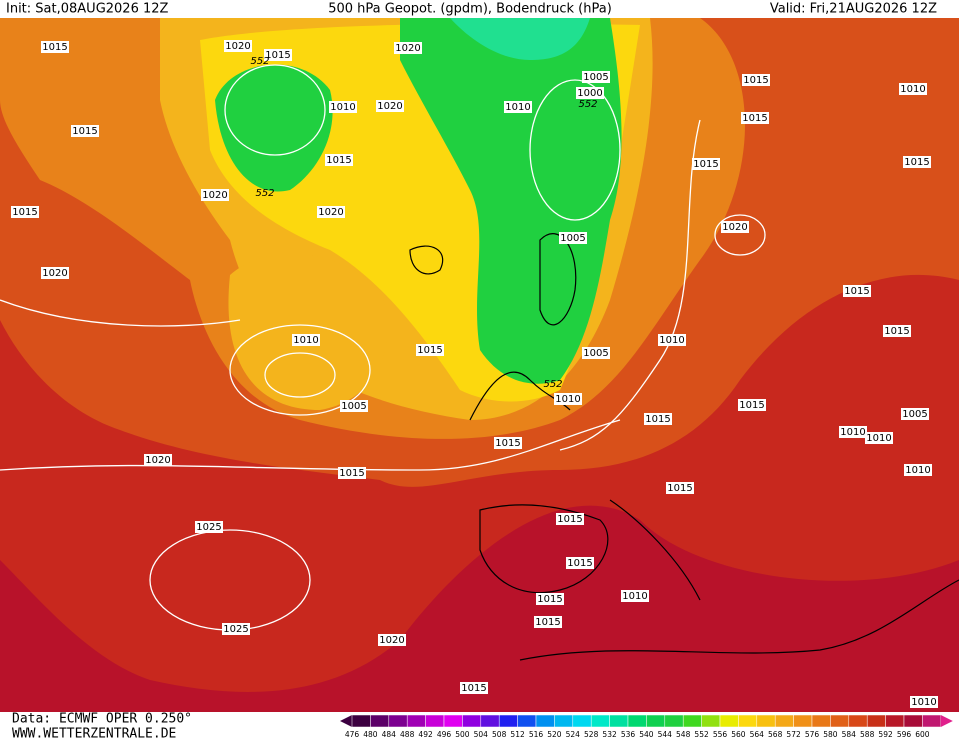 Image resolution: width=959 pixels, height=741 pixels. I want to click on isobar-label: 1005, so click(595, 77).